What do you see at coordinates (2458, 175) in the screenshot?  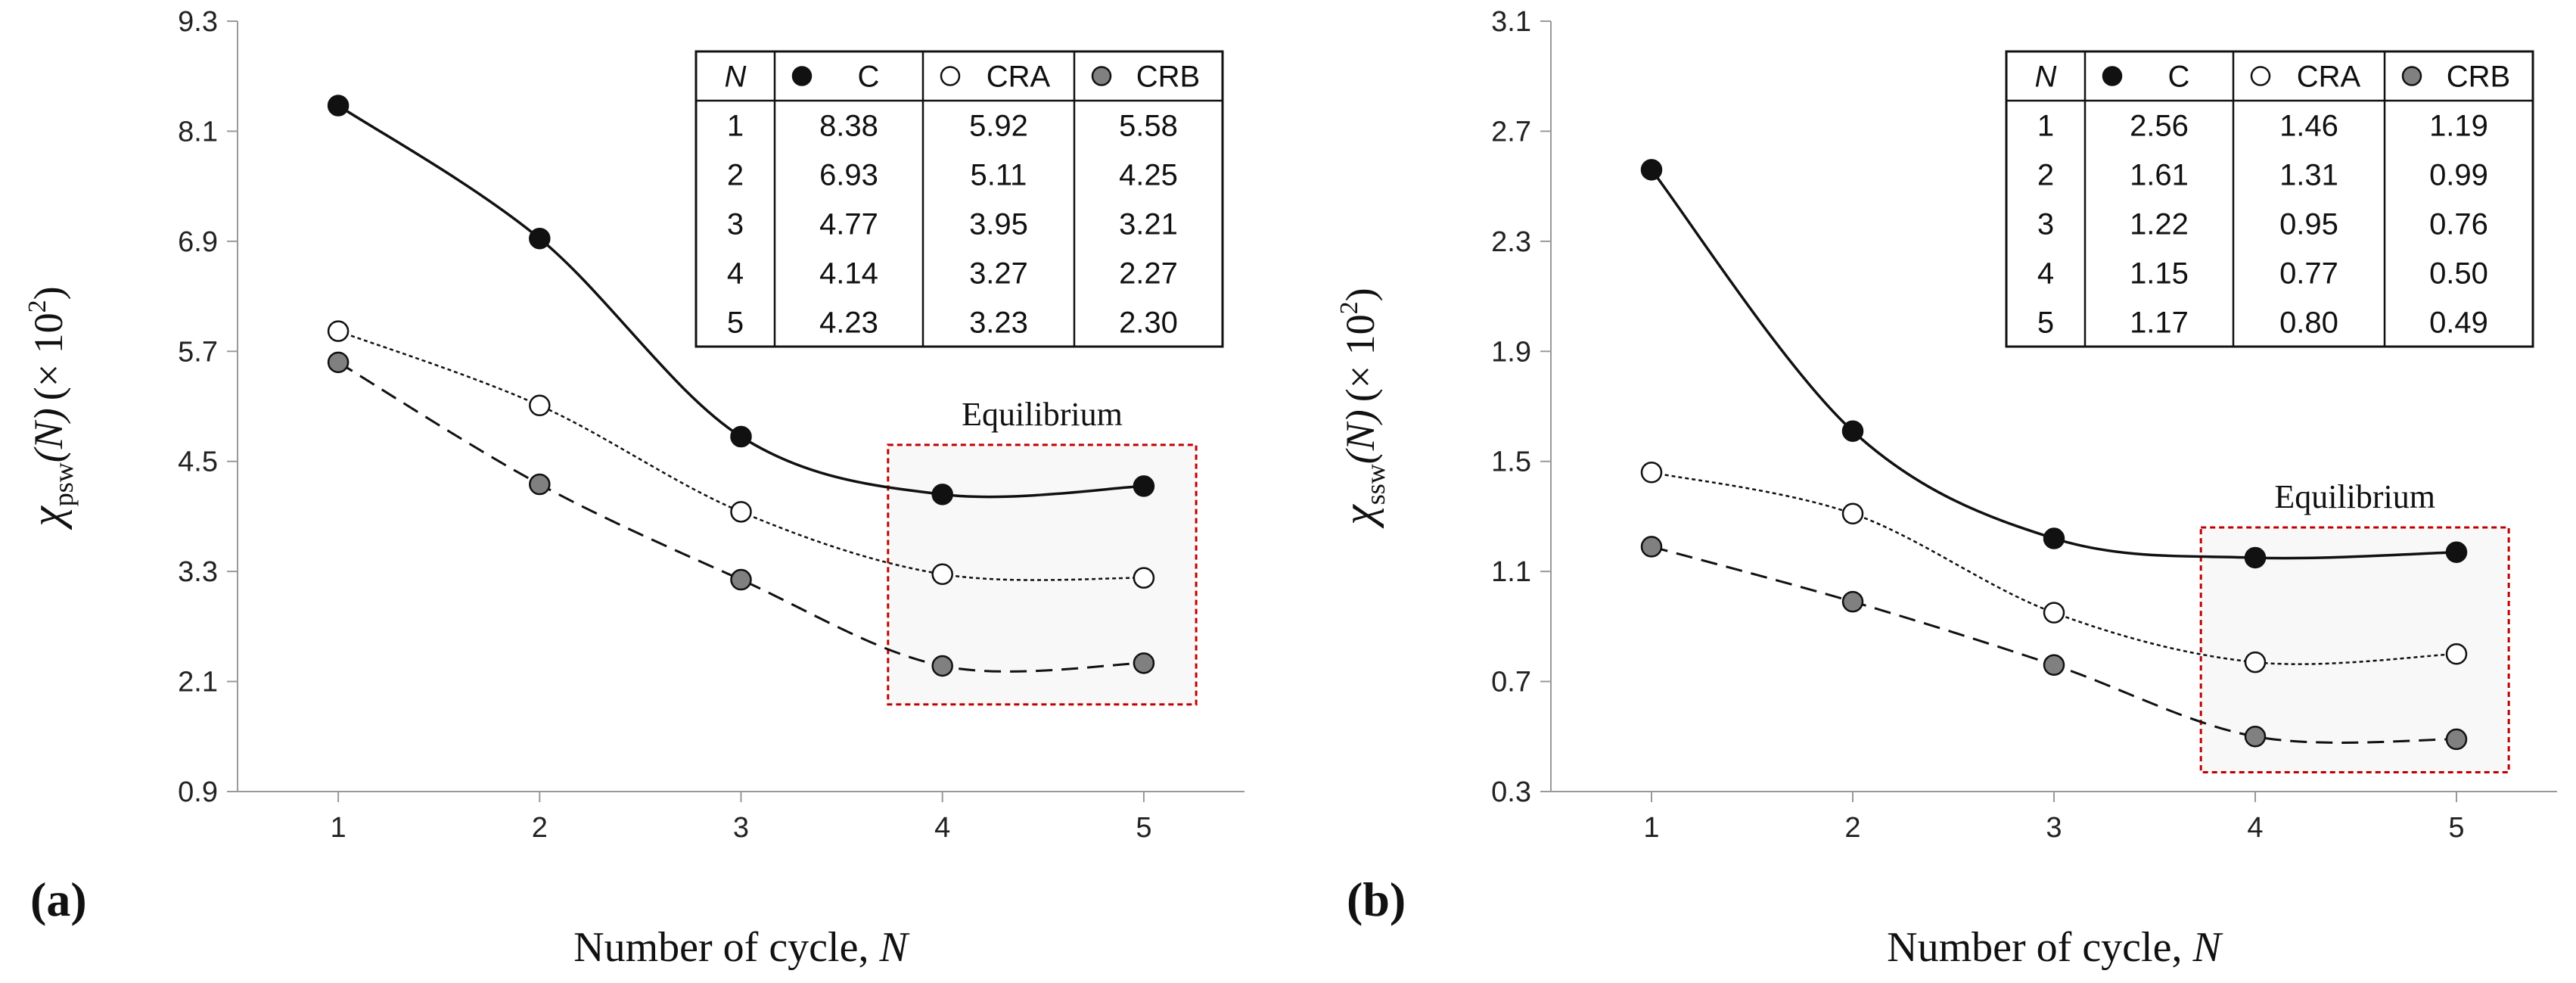 I see `table-cell: 0.99` at bounding box center [2458, 175].